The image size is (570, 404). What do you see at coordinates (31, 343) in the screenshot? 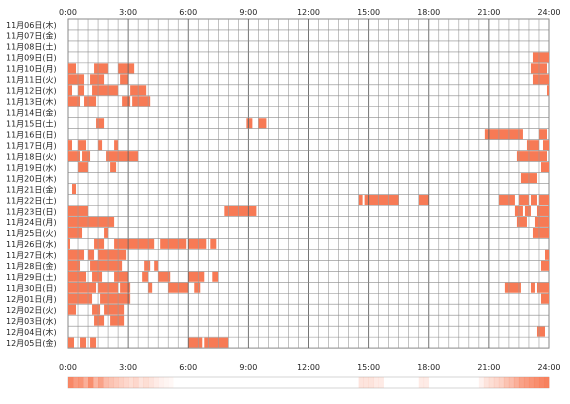
I see `row-label: 12月05日(金)` at bounding box center [31, 343].